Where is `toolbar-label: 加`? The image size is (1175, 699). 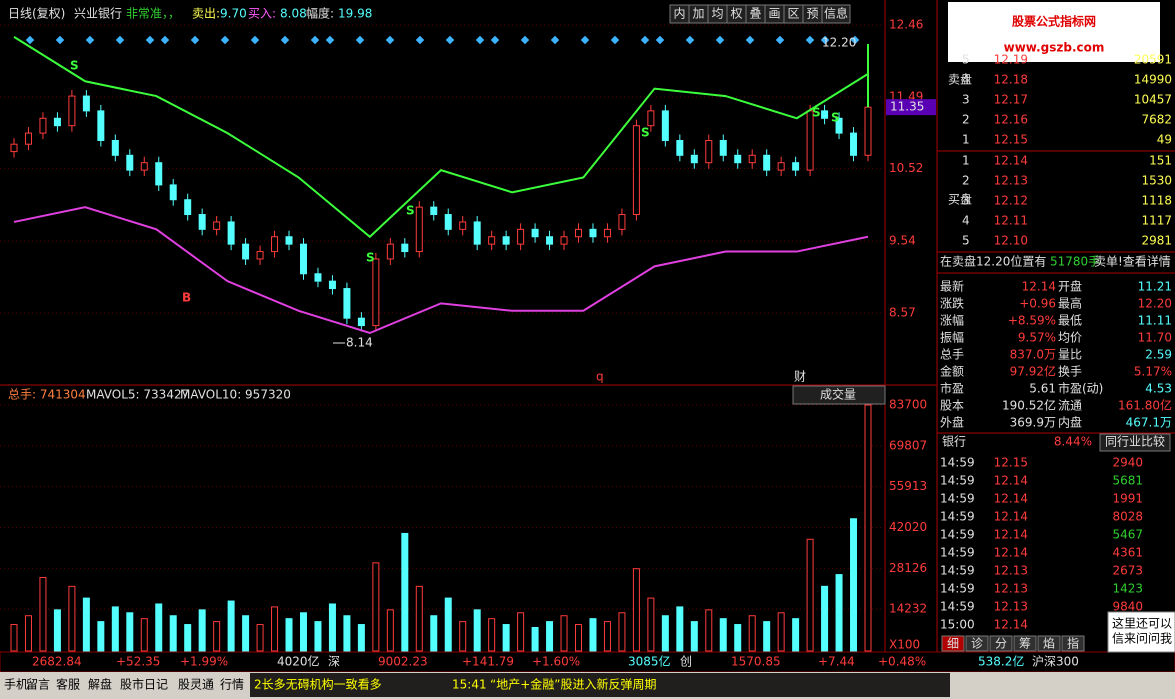
toolbar-label: 加 is located at coordinates (698, 14).